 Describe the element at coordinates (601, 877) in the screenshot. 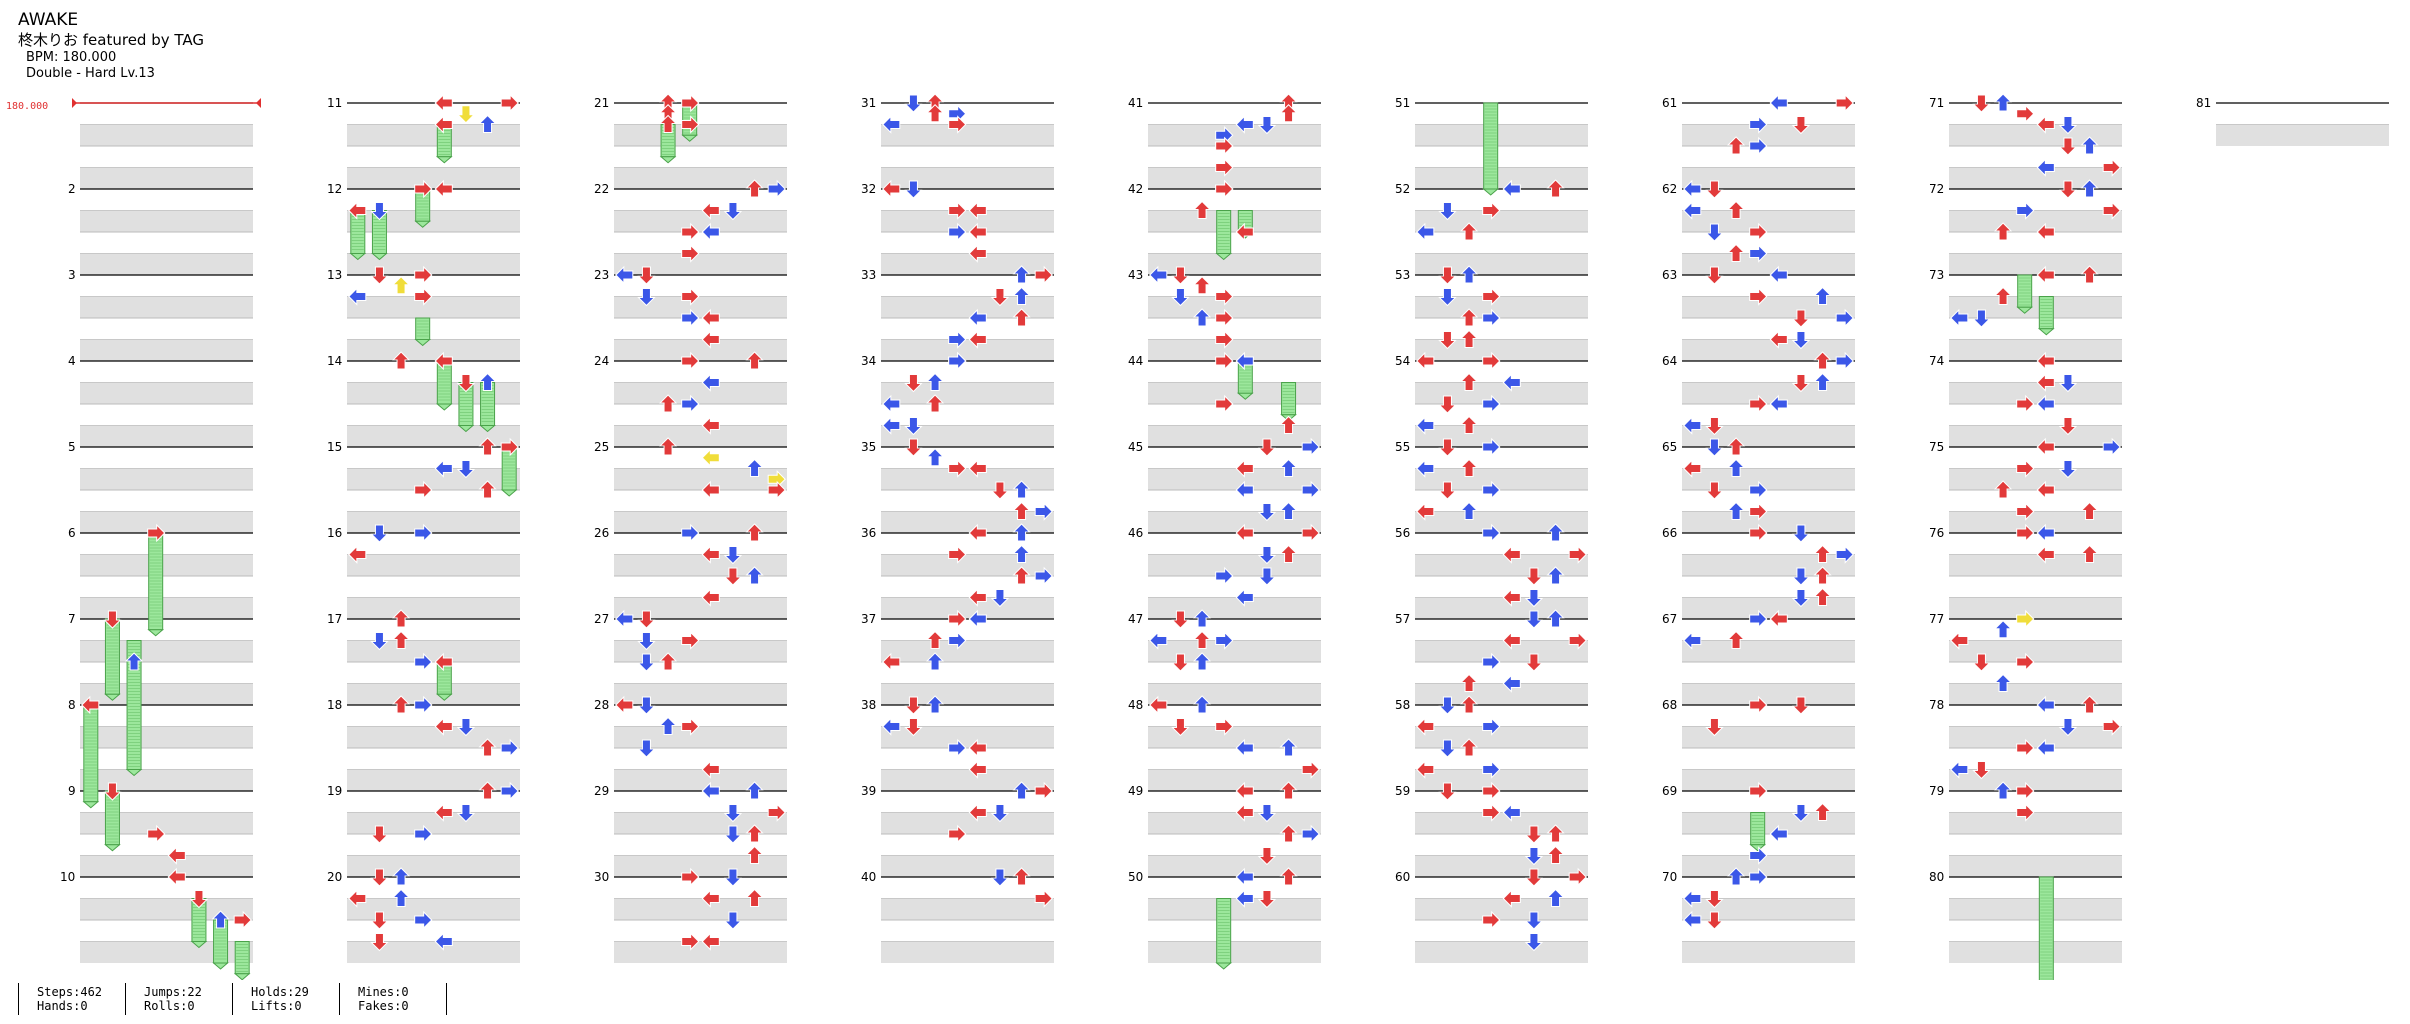

I see `measure-number: 30` at that location.